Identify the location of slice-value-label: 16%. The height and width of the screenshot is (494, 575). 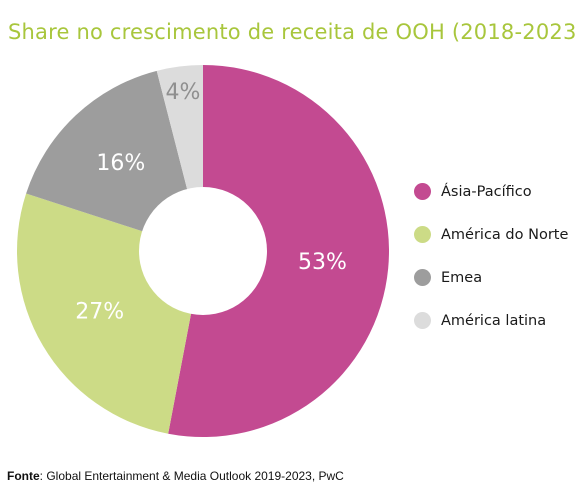
(120, 163).